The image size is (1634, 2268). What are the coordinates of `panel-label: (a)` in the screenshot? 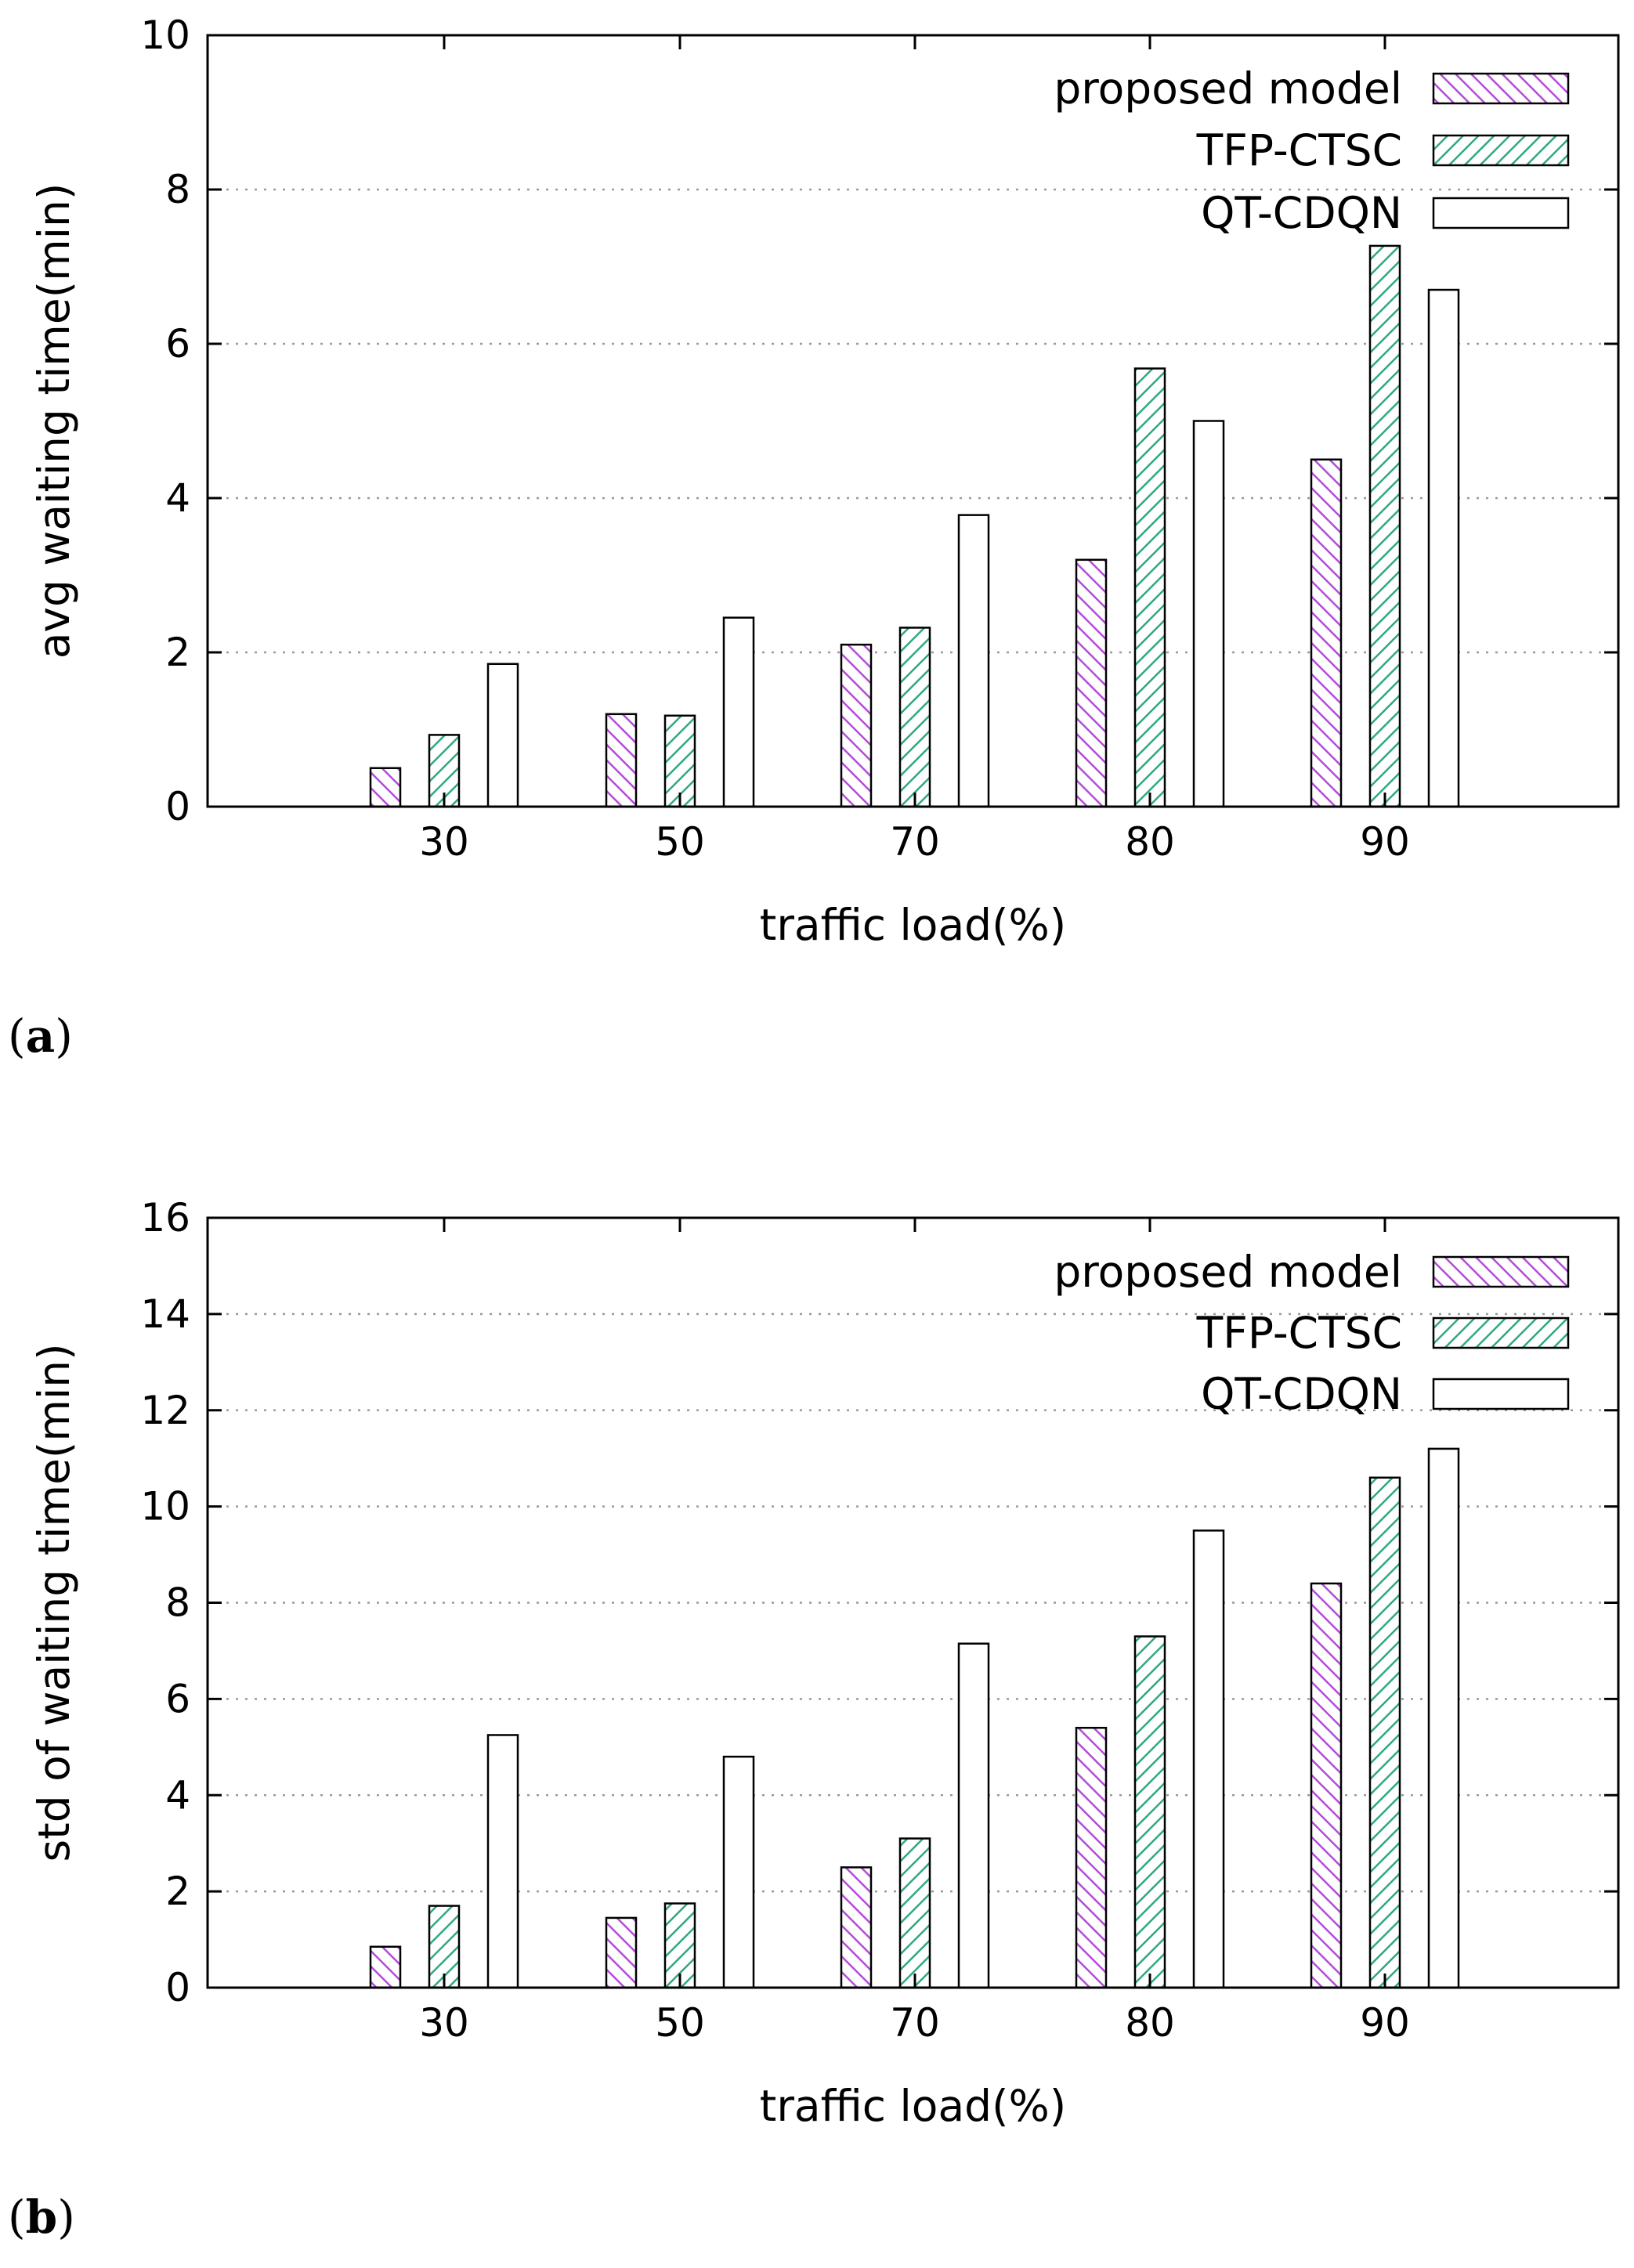 It's located at (40, 1036).